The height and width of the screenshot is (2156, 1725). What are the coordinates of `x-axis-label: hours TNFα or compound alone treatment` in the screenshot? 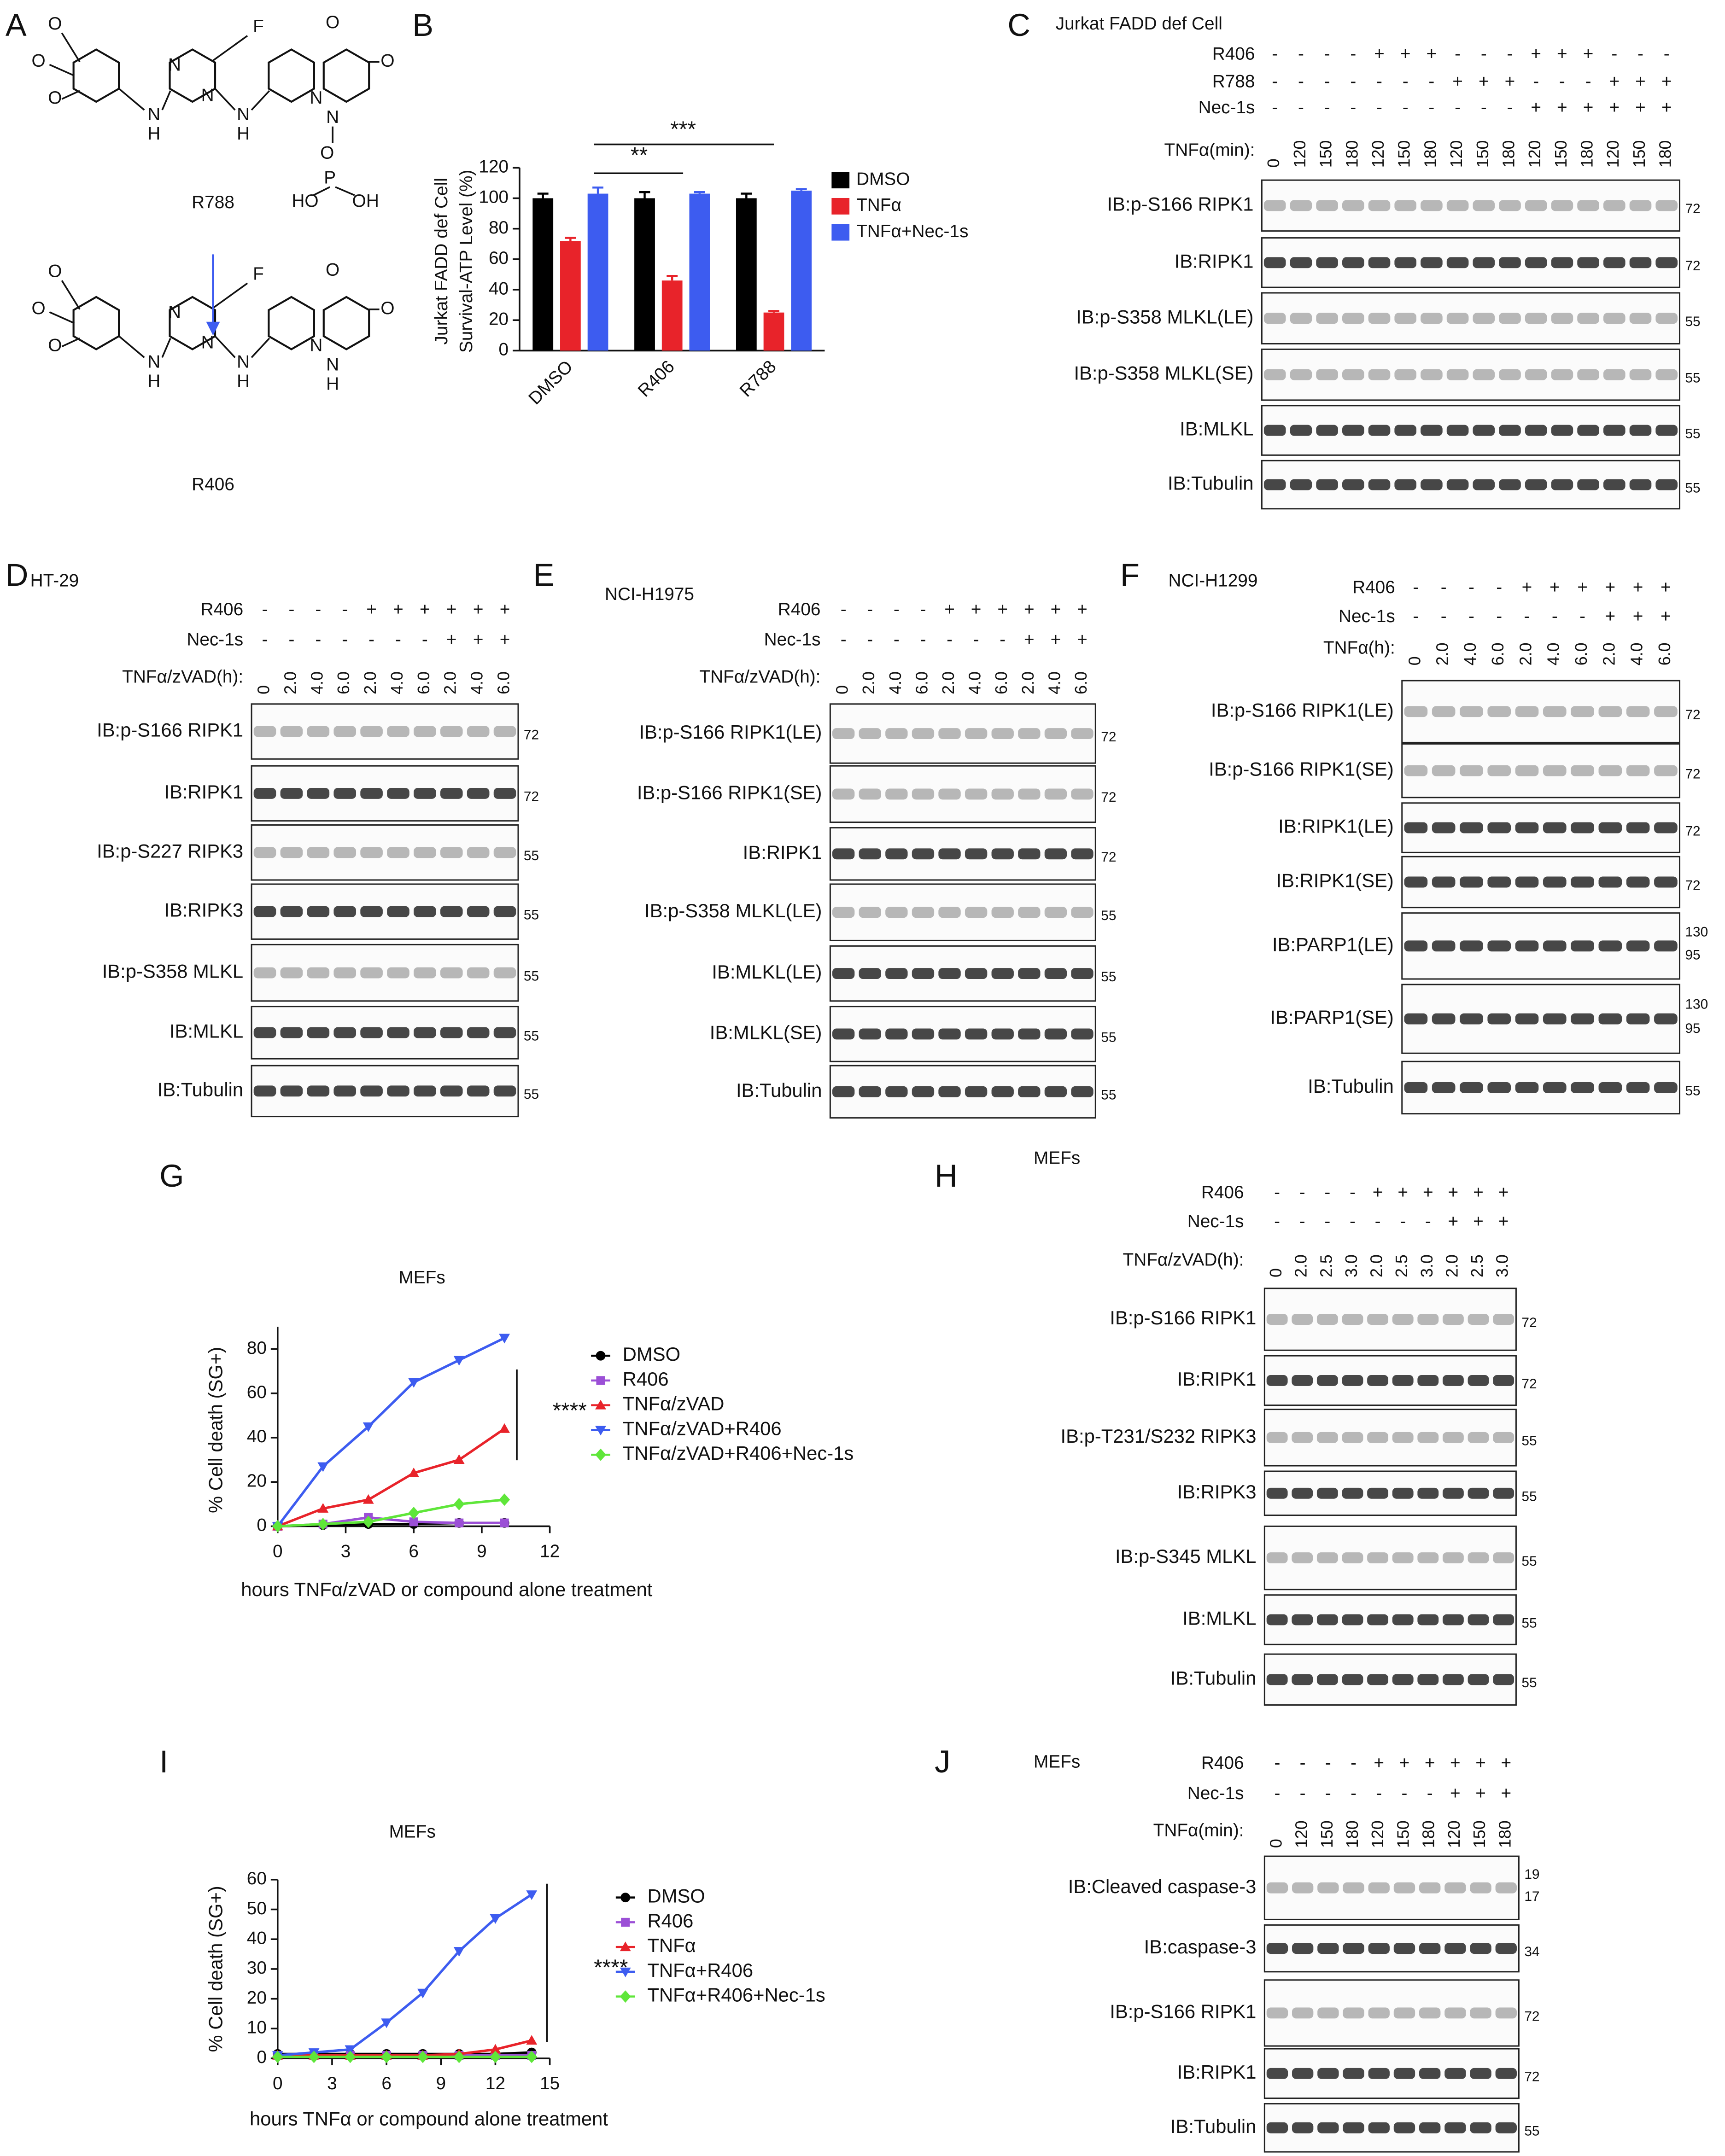 It's located at (429, 2118).